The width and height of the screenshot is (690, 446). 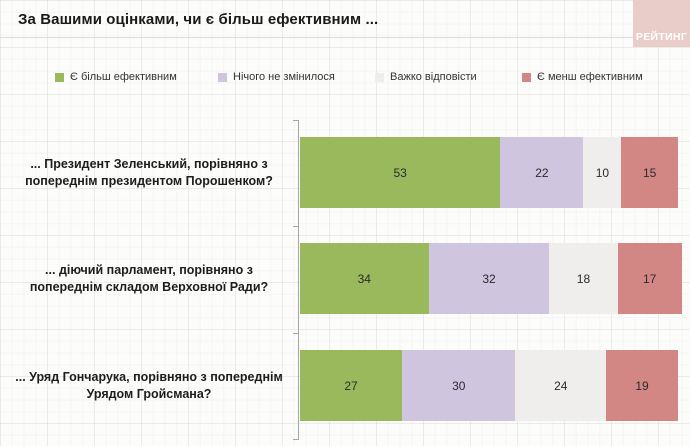 What do you see at coordinates (590, 77) in the screenshot?
I see `legend-label: Є менш ефективним` at bounding box center [590, 77].